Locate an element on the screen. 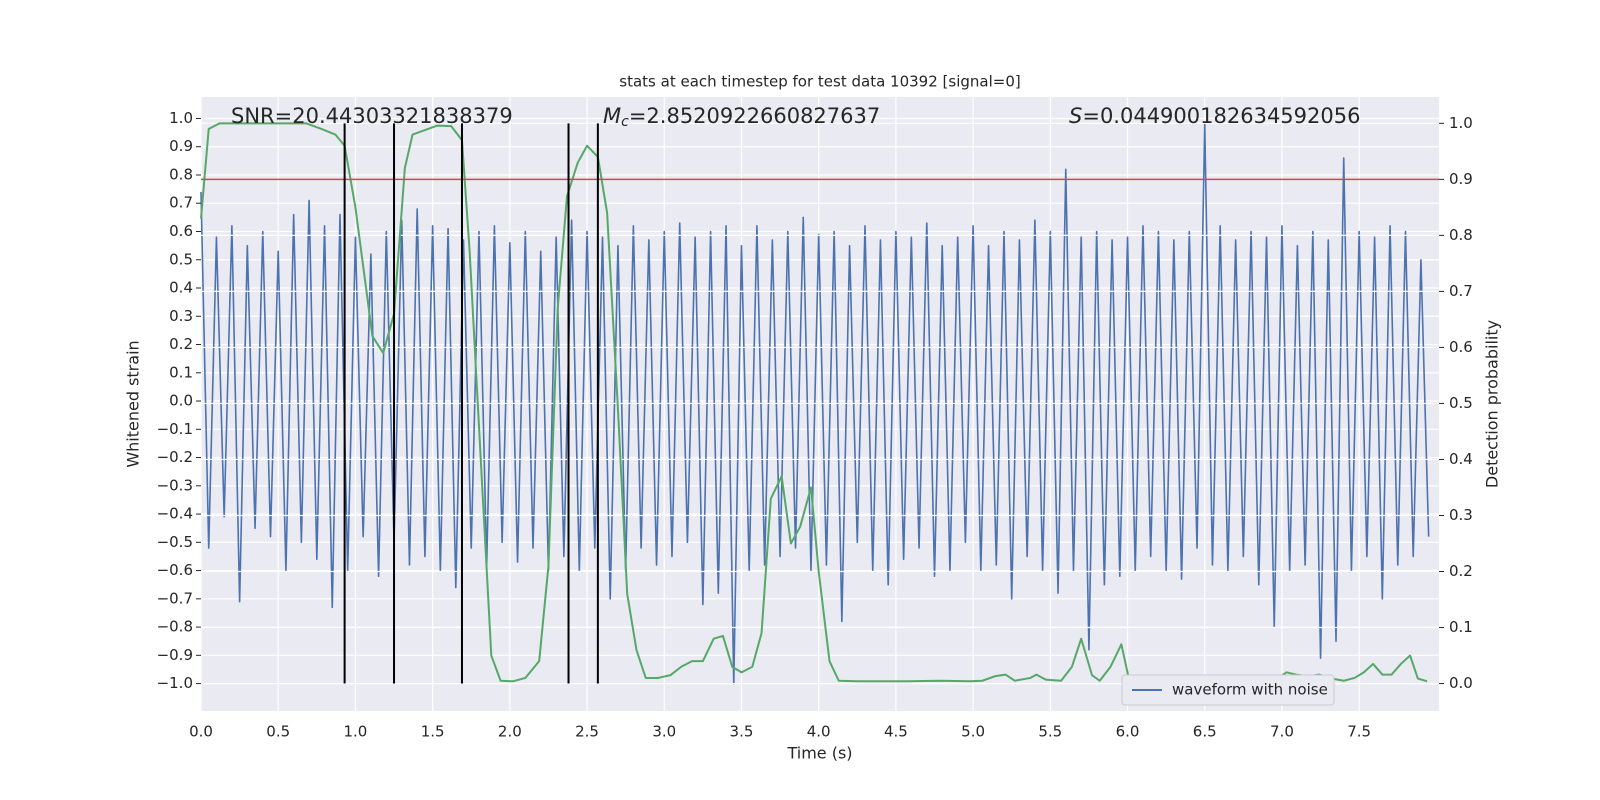 This screenshot has height=800, width=1600. y2-tick-label: 0.3 is located at coordinates (1461, 515).